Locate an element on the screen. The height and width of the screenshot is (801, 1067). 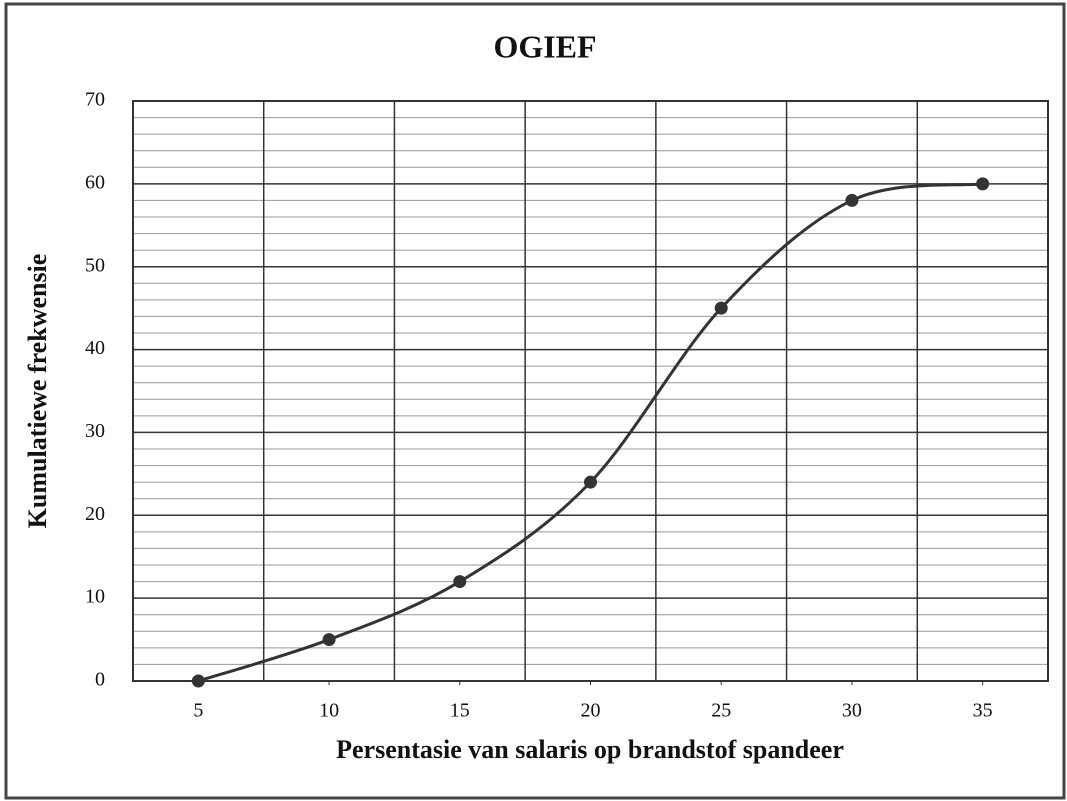
y-tick-label: 60 is located at coordinates (95, 182).